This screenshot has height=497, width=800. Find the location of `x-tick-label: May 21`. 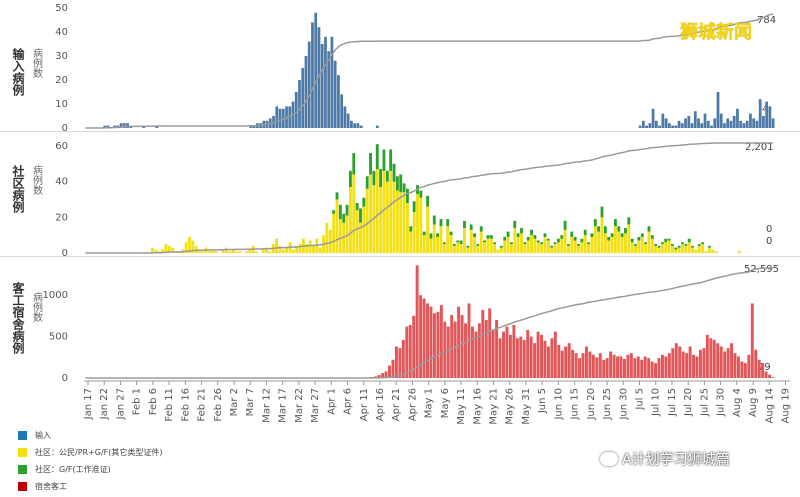

x-tick-label: May 21 is located at coordinates (494, 406).